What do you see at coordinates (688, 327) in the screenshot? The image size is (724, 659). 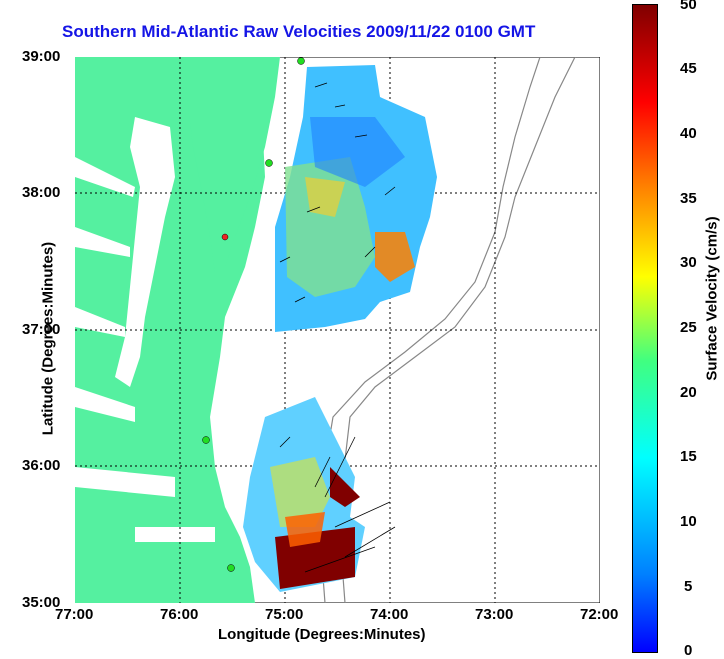 I see `colorbar-tick: 25` at bounding box center [688, 327].